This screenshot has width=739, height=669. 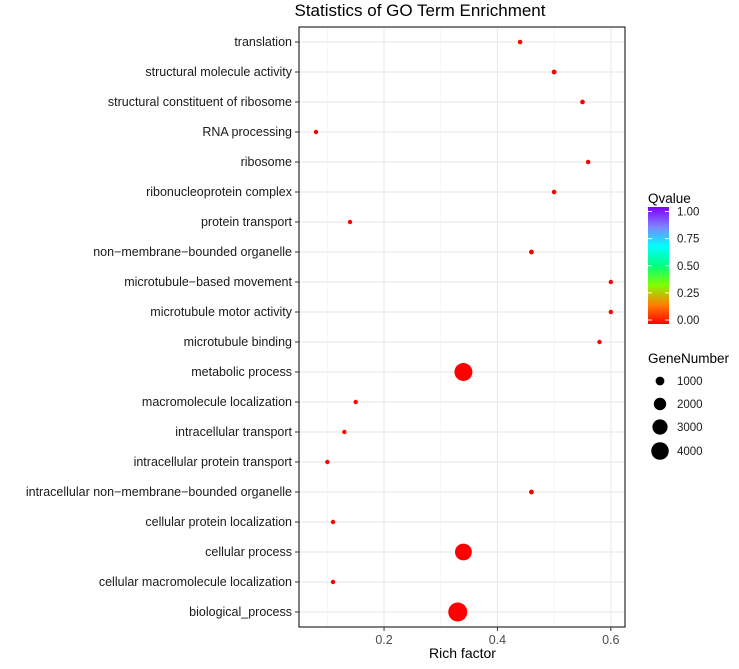 What do you see at coordinates (690, 405) in the screenshot?
I see `size-legend-label: 2000` at bounding box center [690, 405].